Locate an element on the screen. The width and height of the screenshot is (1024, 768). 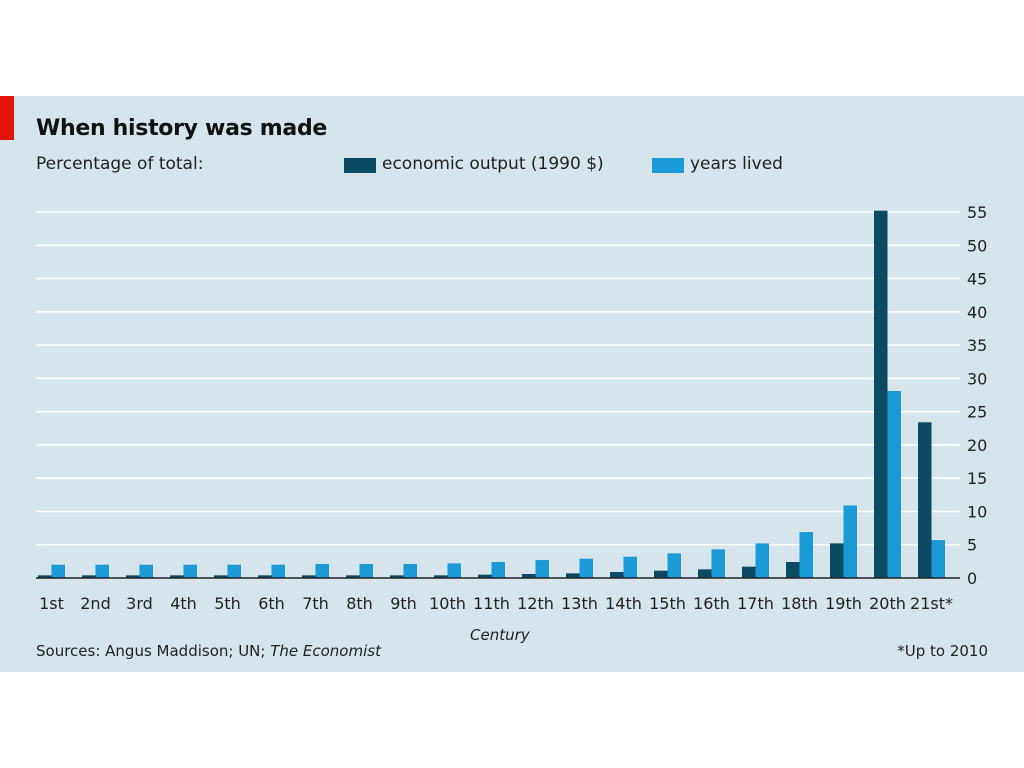
chart-subtitle: Percentage of total: is located at coordinates (120, 164).